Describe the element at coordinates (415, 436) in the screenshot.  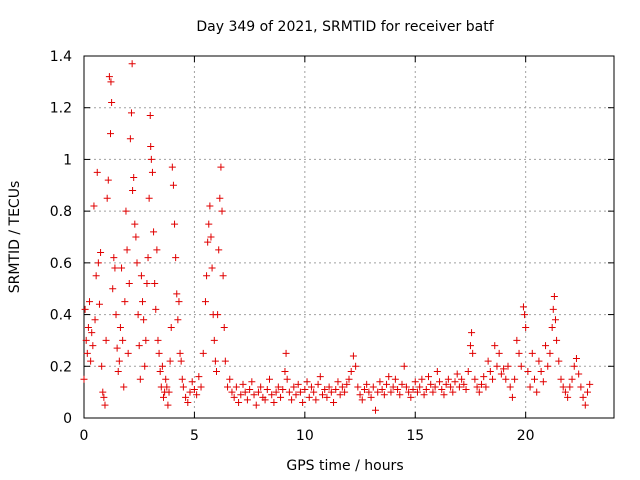
I see `x-tick-label: 15` at that location.